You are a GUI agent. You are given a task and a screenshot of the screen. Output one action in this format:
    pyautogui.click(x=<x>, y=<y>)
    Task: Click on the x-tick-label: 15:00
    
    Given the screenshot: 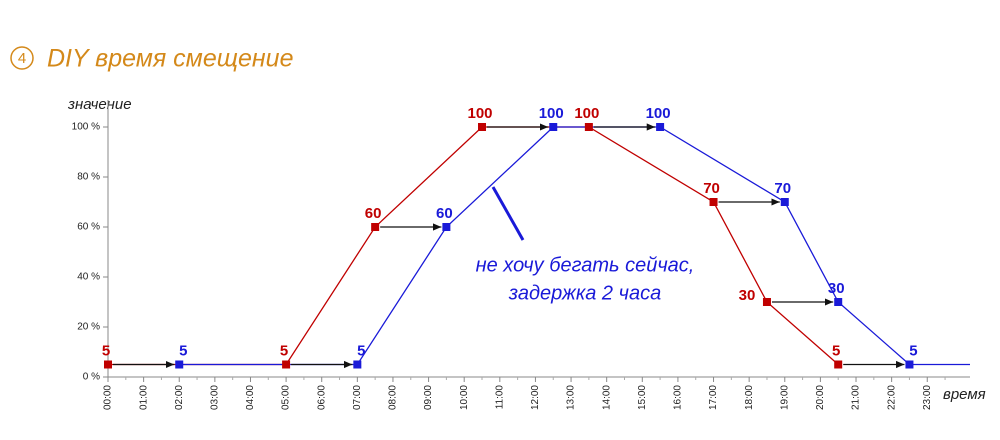 What is the action you would take?
    pyautogui.click(x=642, y=397)
    